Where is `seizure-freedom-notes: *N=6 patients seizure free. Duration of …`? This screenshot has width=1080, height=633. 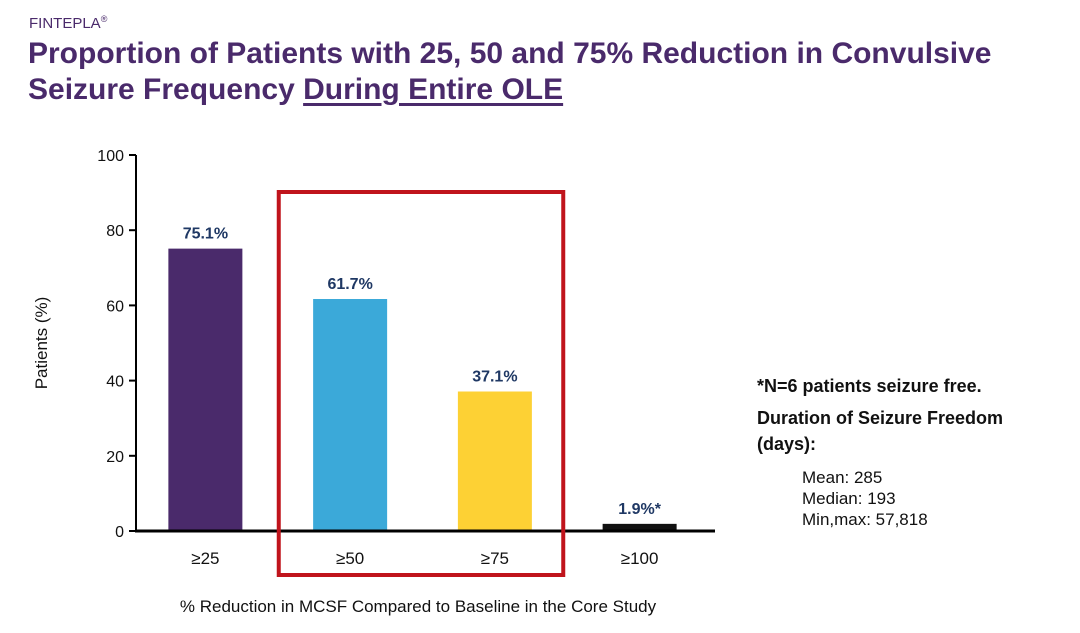 seizure-freedom-notes: *N=6 patients seizure free. Duration of … is located at coordinates (907, 451).